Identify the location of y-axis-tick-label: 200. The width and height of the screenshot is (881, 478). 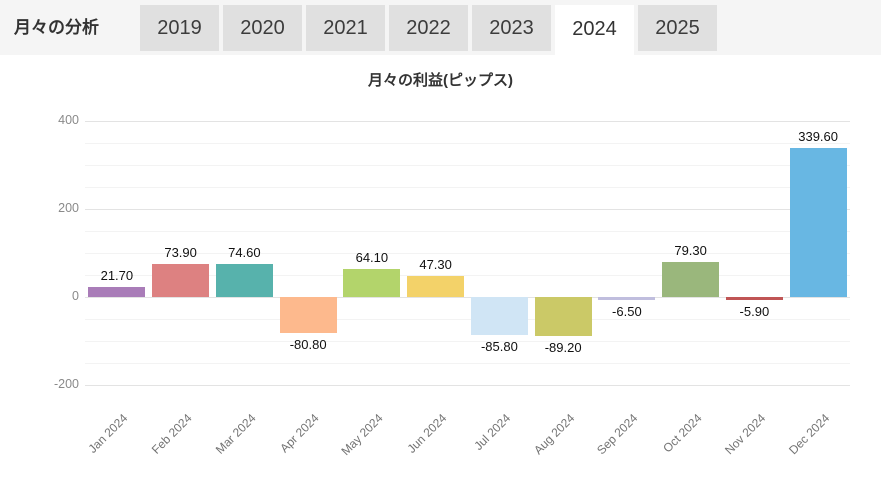
(68, 208).